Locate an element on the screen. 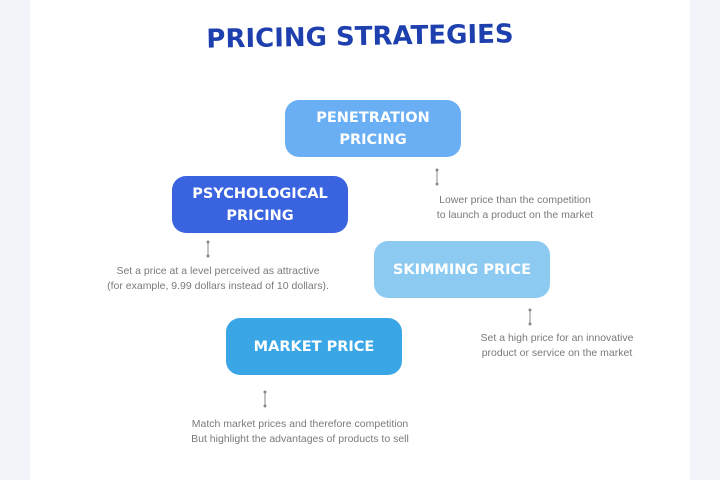 Image resolution: width=720 pixels, height=480 pixels. market-price-box: MARKET PRICE is located at coordinates (314, 346).